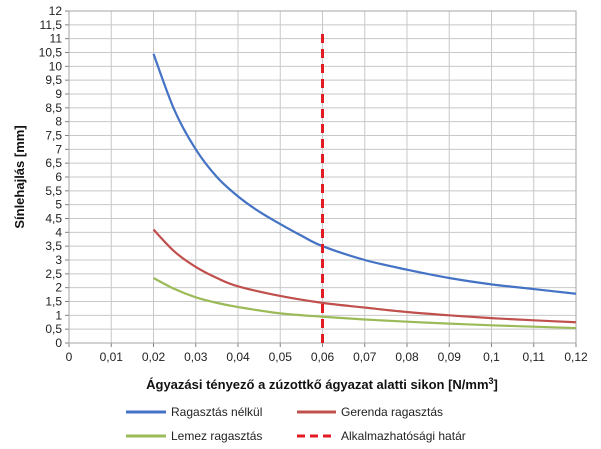 The width and height of the screenshot is (601, 449). I want to click on y-tick-label: 5, so click(58, 205).